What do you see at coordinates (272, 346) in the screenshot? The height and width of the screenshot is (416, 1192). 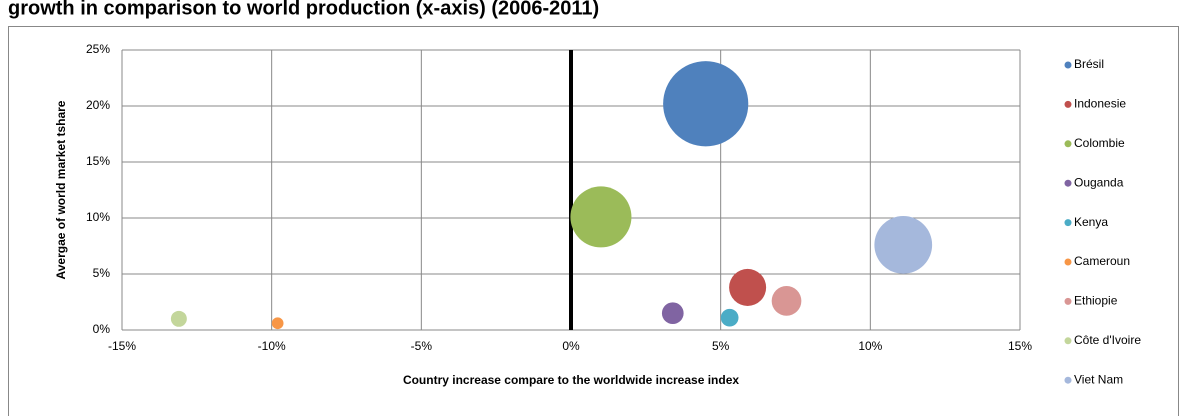 I see `x-tick-label: -10%` at bounding box center [272, 346].